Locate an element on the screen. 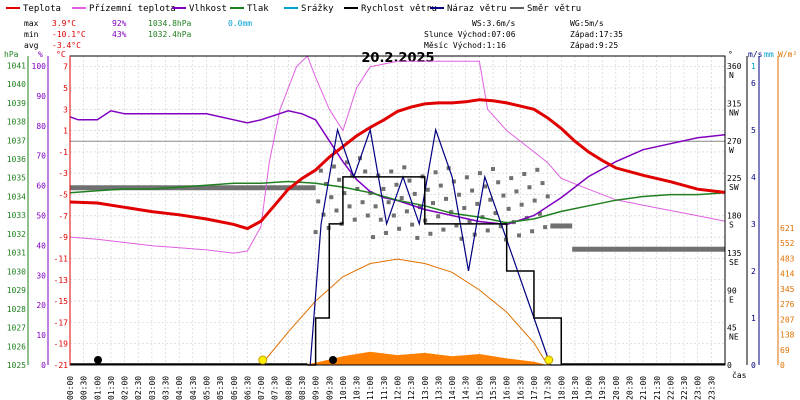 This screenshot has width=800, height=400. deg-tick-label: 45 is located at coordinates (732, 328).